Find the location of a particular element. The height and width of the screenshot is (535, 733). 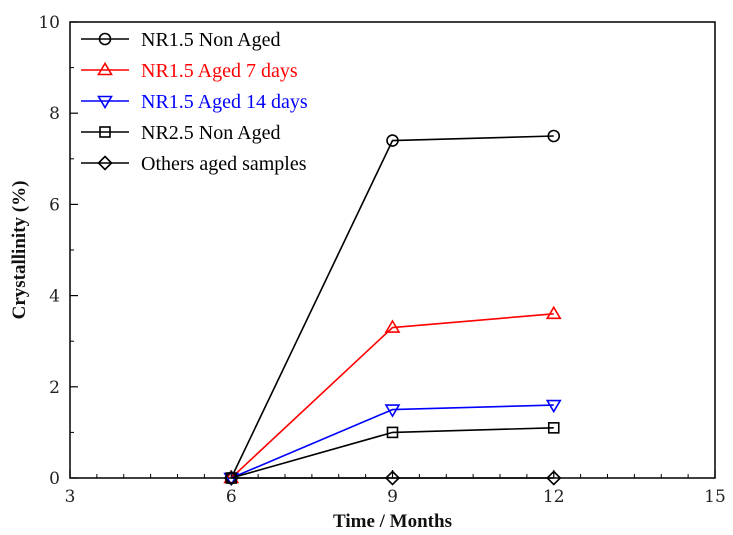

legend-entry-2: NR1.5 Aged 7 days is located at coordinates (189, 71).